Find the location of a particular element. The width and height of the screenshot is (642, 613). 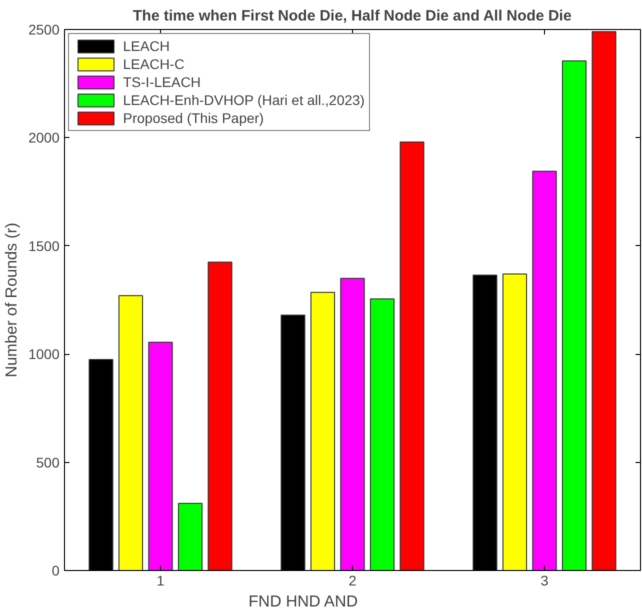

y-tick-label: 0 is located at coordinates (56, 570).